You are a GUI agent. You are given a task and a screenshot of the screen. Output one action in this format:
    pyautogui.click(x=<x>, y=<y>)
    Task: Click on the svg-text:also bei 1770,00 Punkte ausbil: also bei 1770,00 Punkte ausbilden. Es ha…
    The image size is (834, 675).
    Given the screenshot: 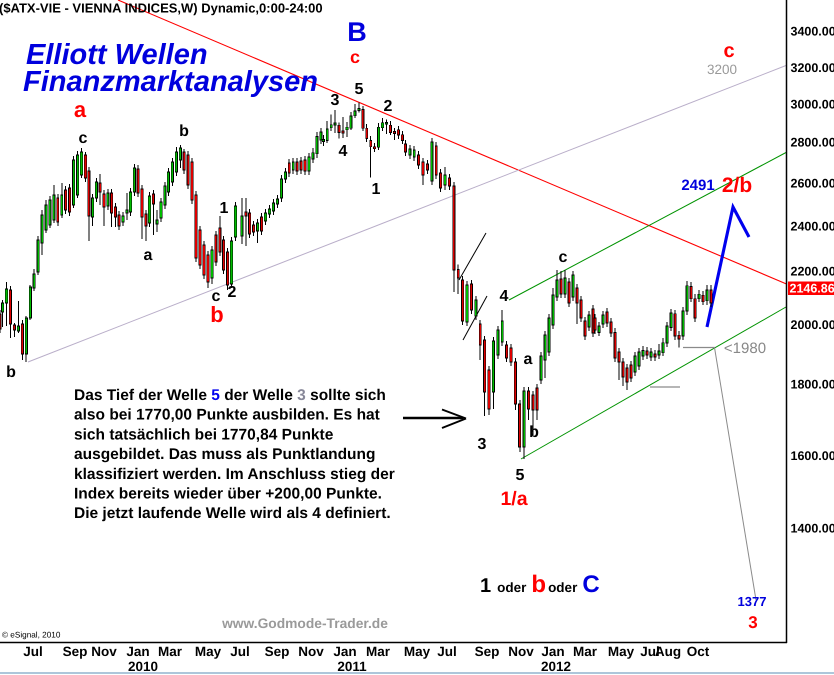 What is the action you would take?
    pyautogui.click(x=227, y=415)
    